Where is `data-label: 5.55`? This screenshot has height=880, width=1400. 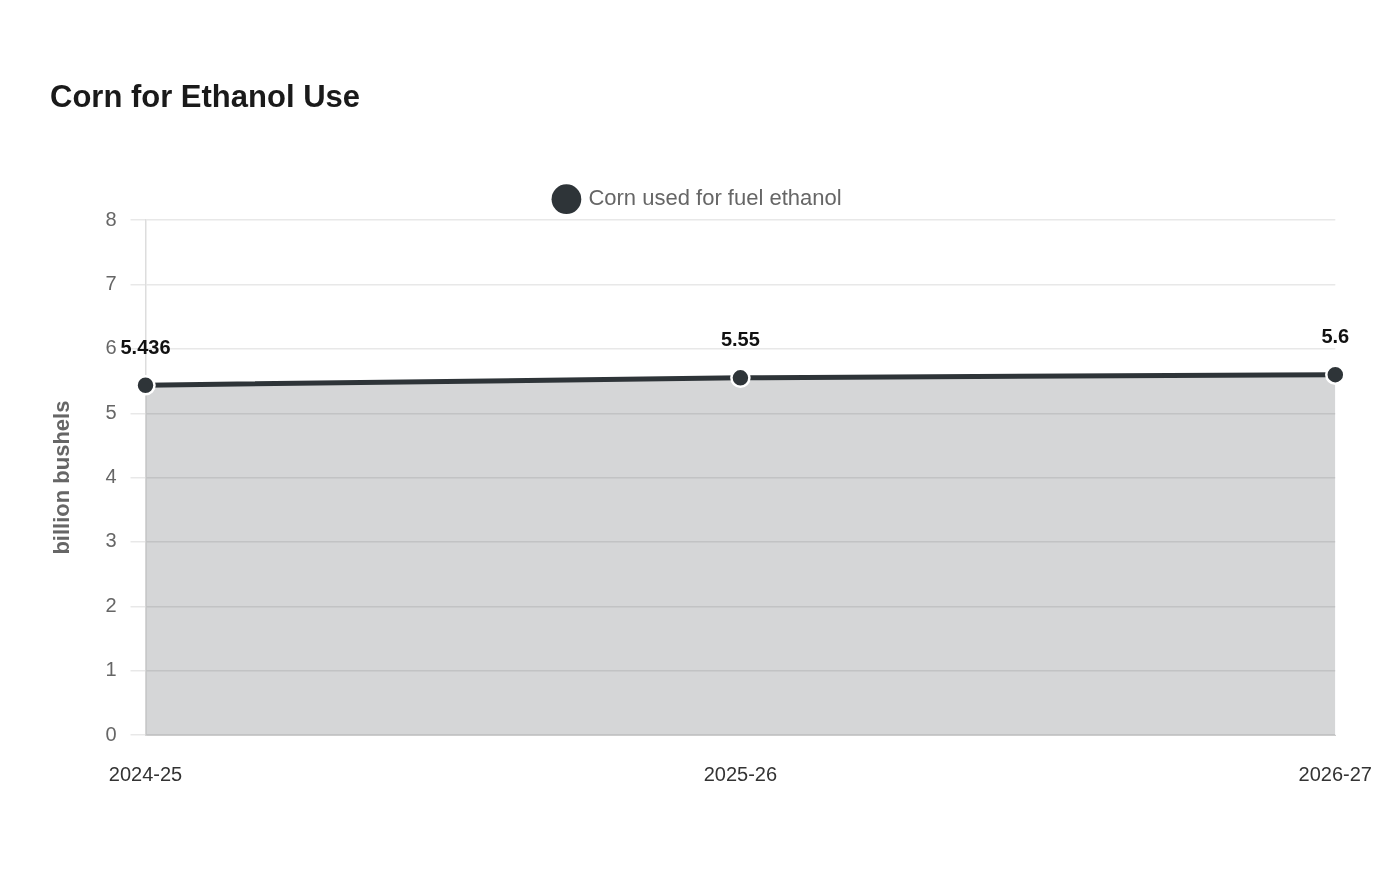
data-label: 5.55 is located at coordinates (740, 339).